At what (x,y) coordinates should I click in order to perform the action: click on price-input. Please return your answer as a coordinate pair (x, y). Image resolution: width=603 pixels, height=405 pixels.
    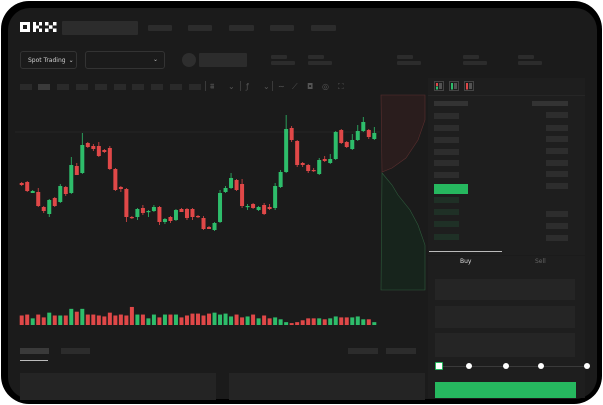
    Looking at the image, I should click on (505, 289).